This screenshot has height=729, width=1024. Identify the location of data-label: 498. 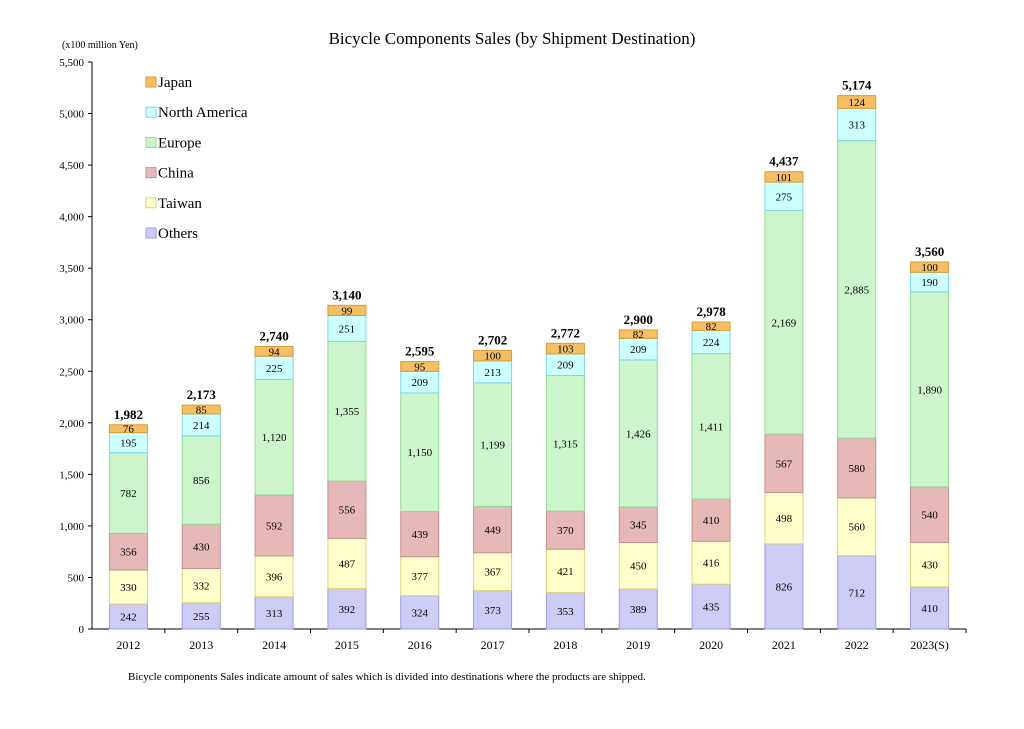
(784, 519).